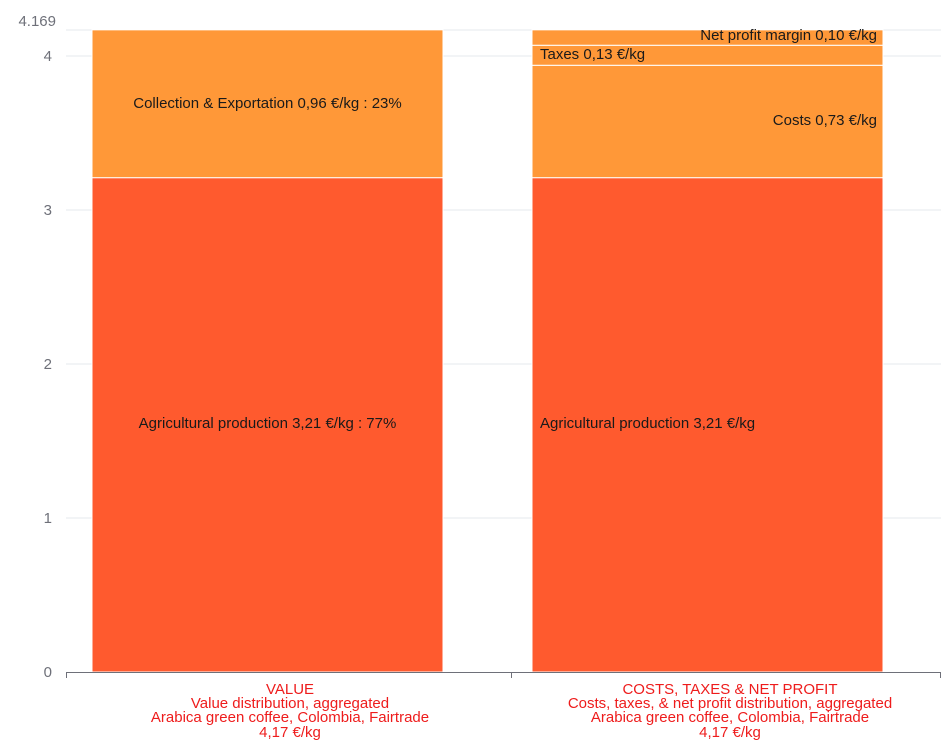  I want to click on segment-label: Agricultural production 3,21 €/kg : 77%, so click(268, 423).